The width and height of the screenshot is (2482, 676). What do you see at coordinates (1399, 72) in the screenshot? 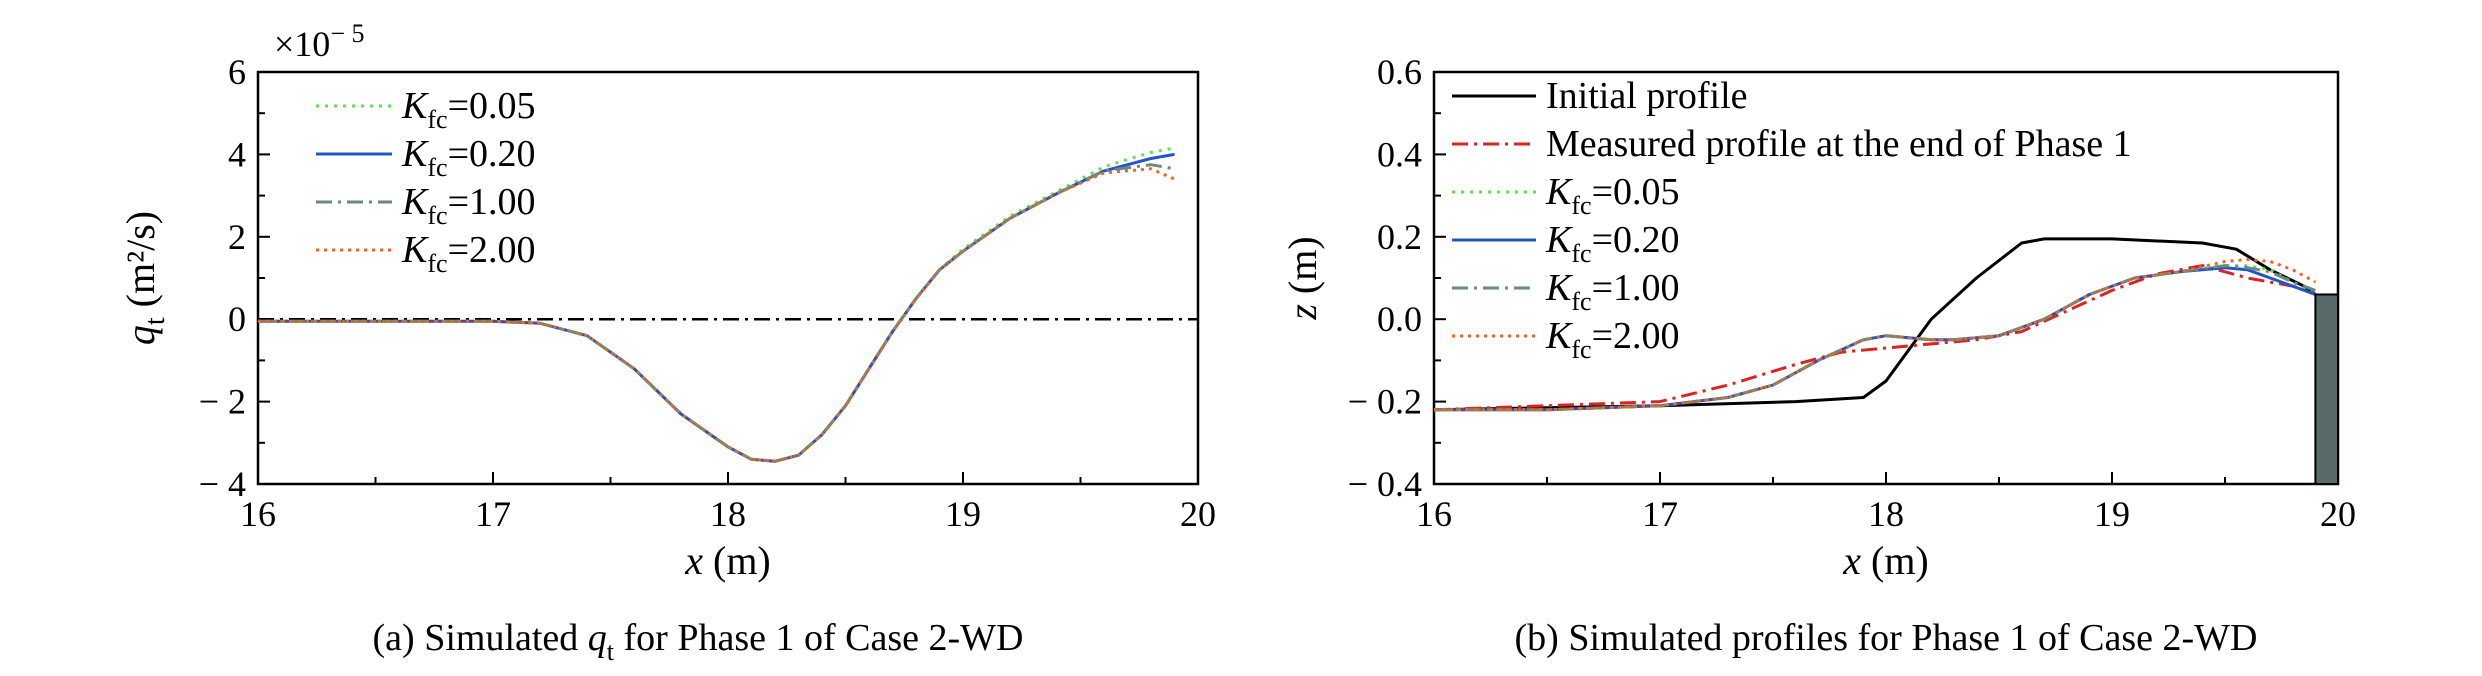
I see `y-tick-label: 0.6` at bounding box center [1399, 72].